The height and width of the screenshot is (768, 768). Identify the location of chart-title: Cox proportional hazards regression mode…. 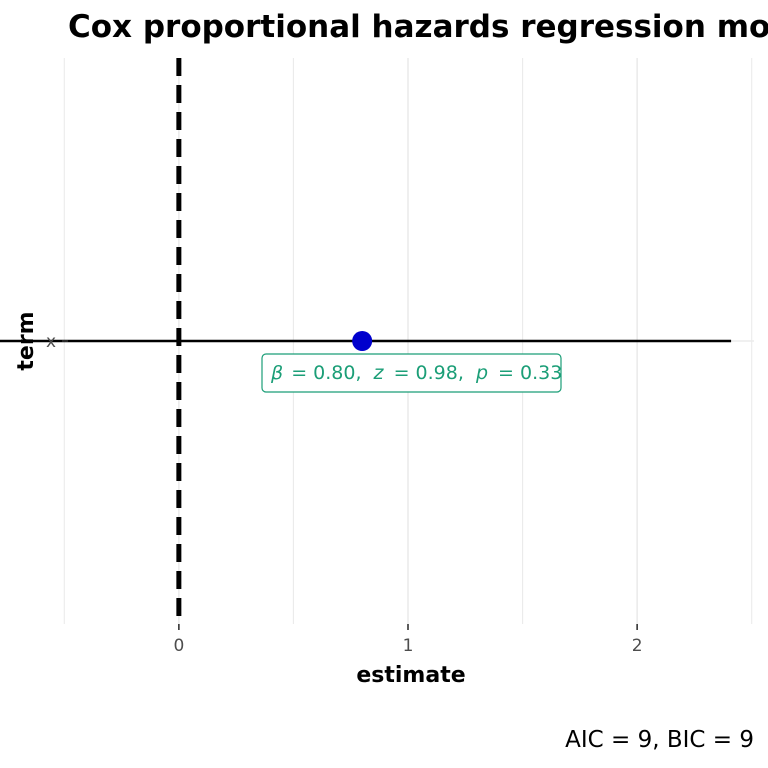
(418, 27).